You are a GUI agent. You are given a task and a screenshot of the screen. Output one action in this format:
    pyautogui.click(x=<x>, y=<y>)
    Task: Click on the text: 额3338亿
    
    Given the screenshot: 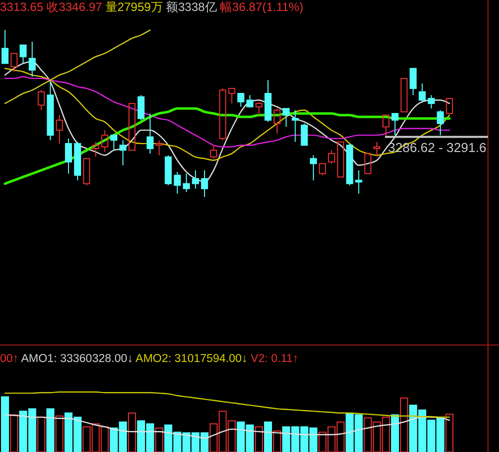 What is the action you would take?
    pyautogui.click(x=189, y=7)
    